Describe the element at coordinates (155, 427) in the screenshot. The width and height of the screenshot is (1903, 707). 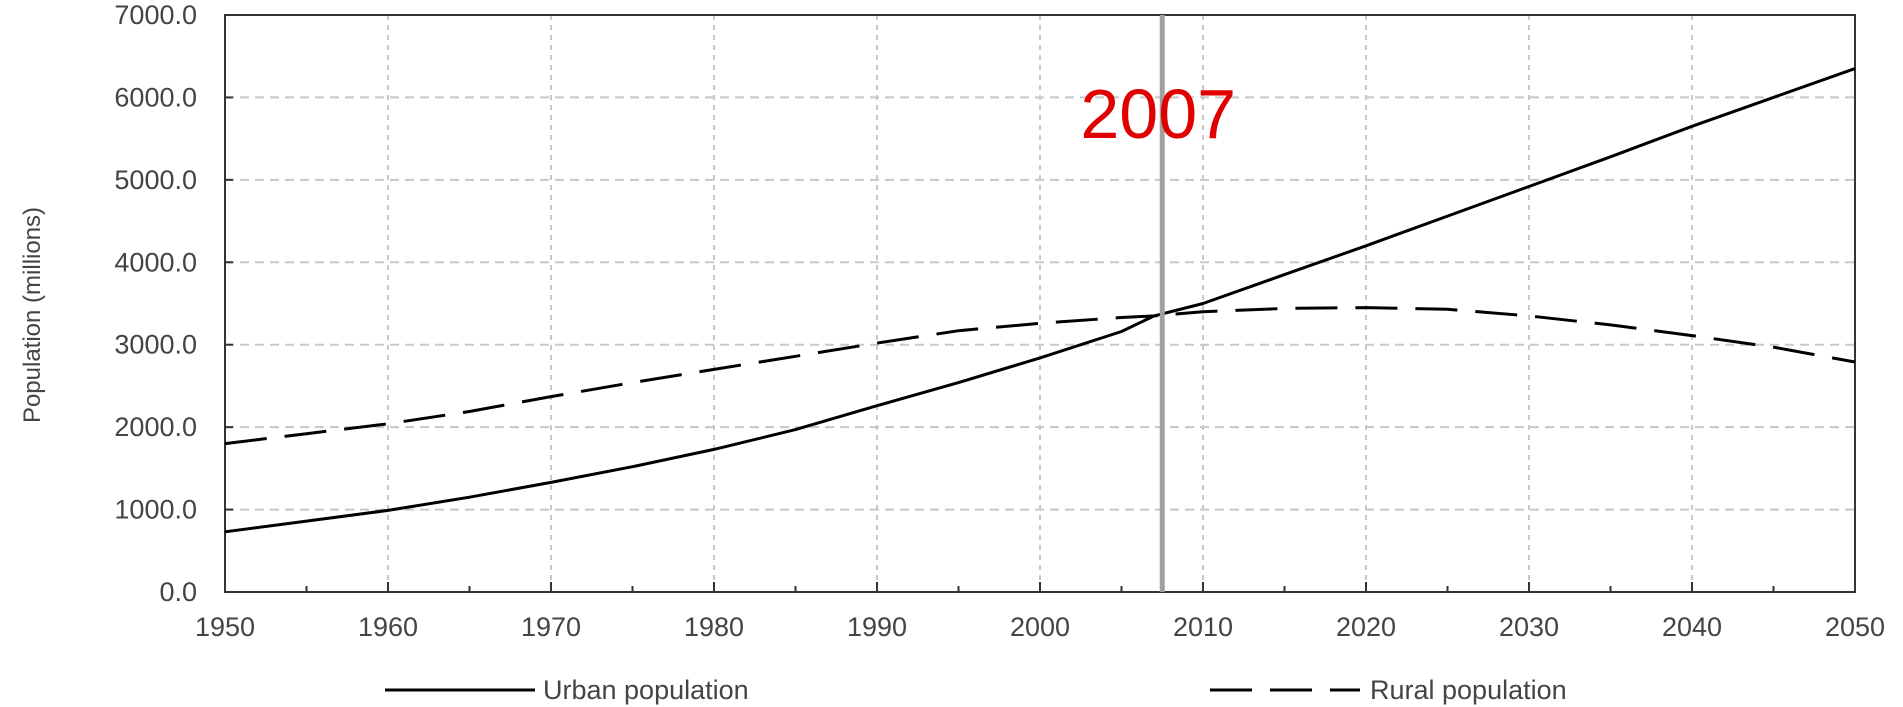
I see `y-tick-label: 2000.0` at that location.